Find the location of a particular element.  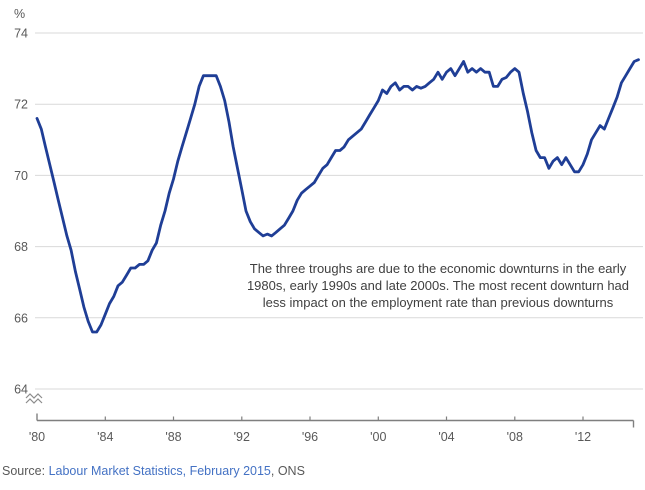

x-tick-label: '04 is located at coordinates (446, 437).